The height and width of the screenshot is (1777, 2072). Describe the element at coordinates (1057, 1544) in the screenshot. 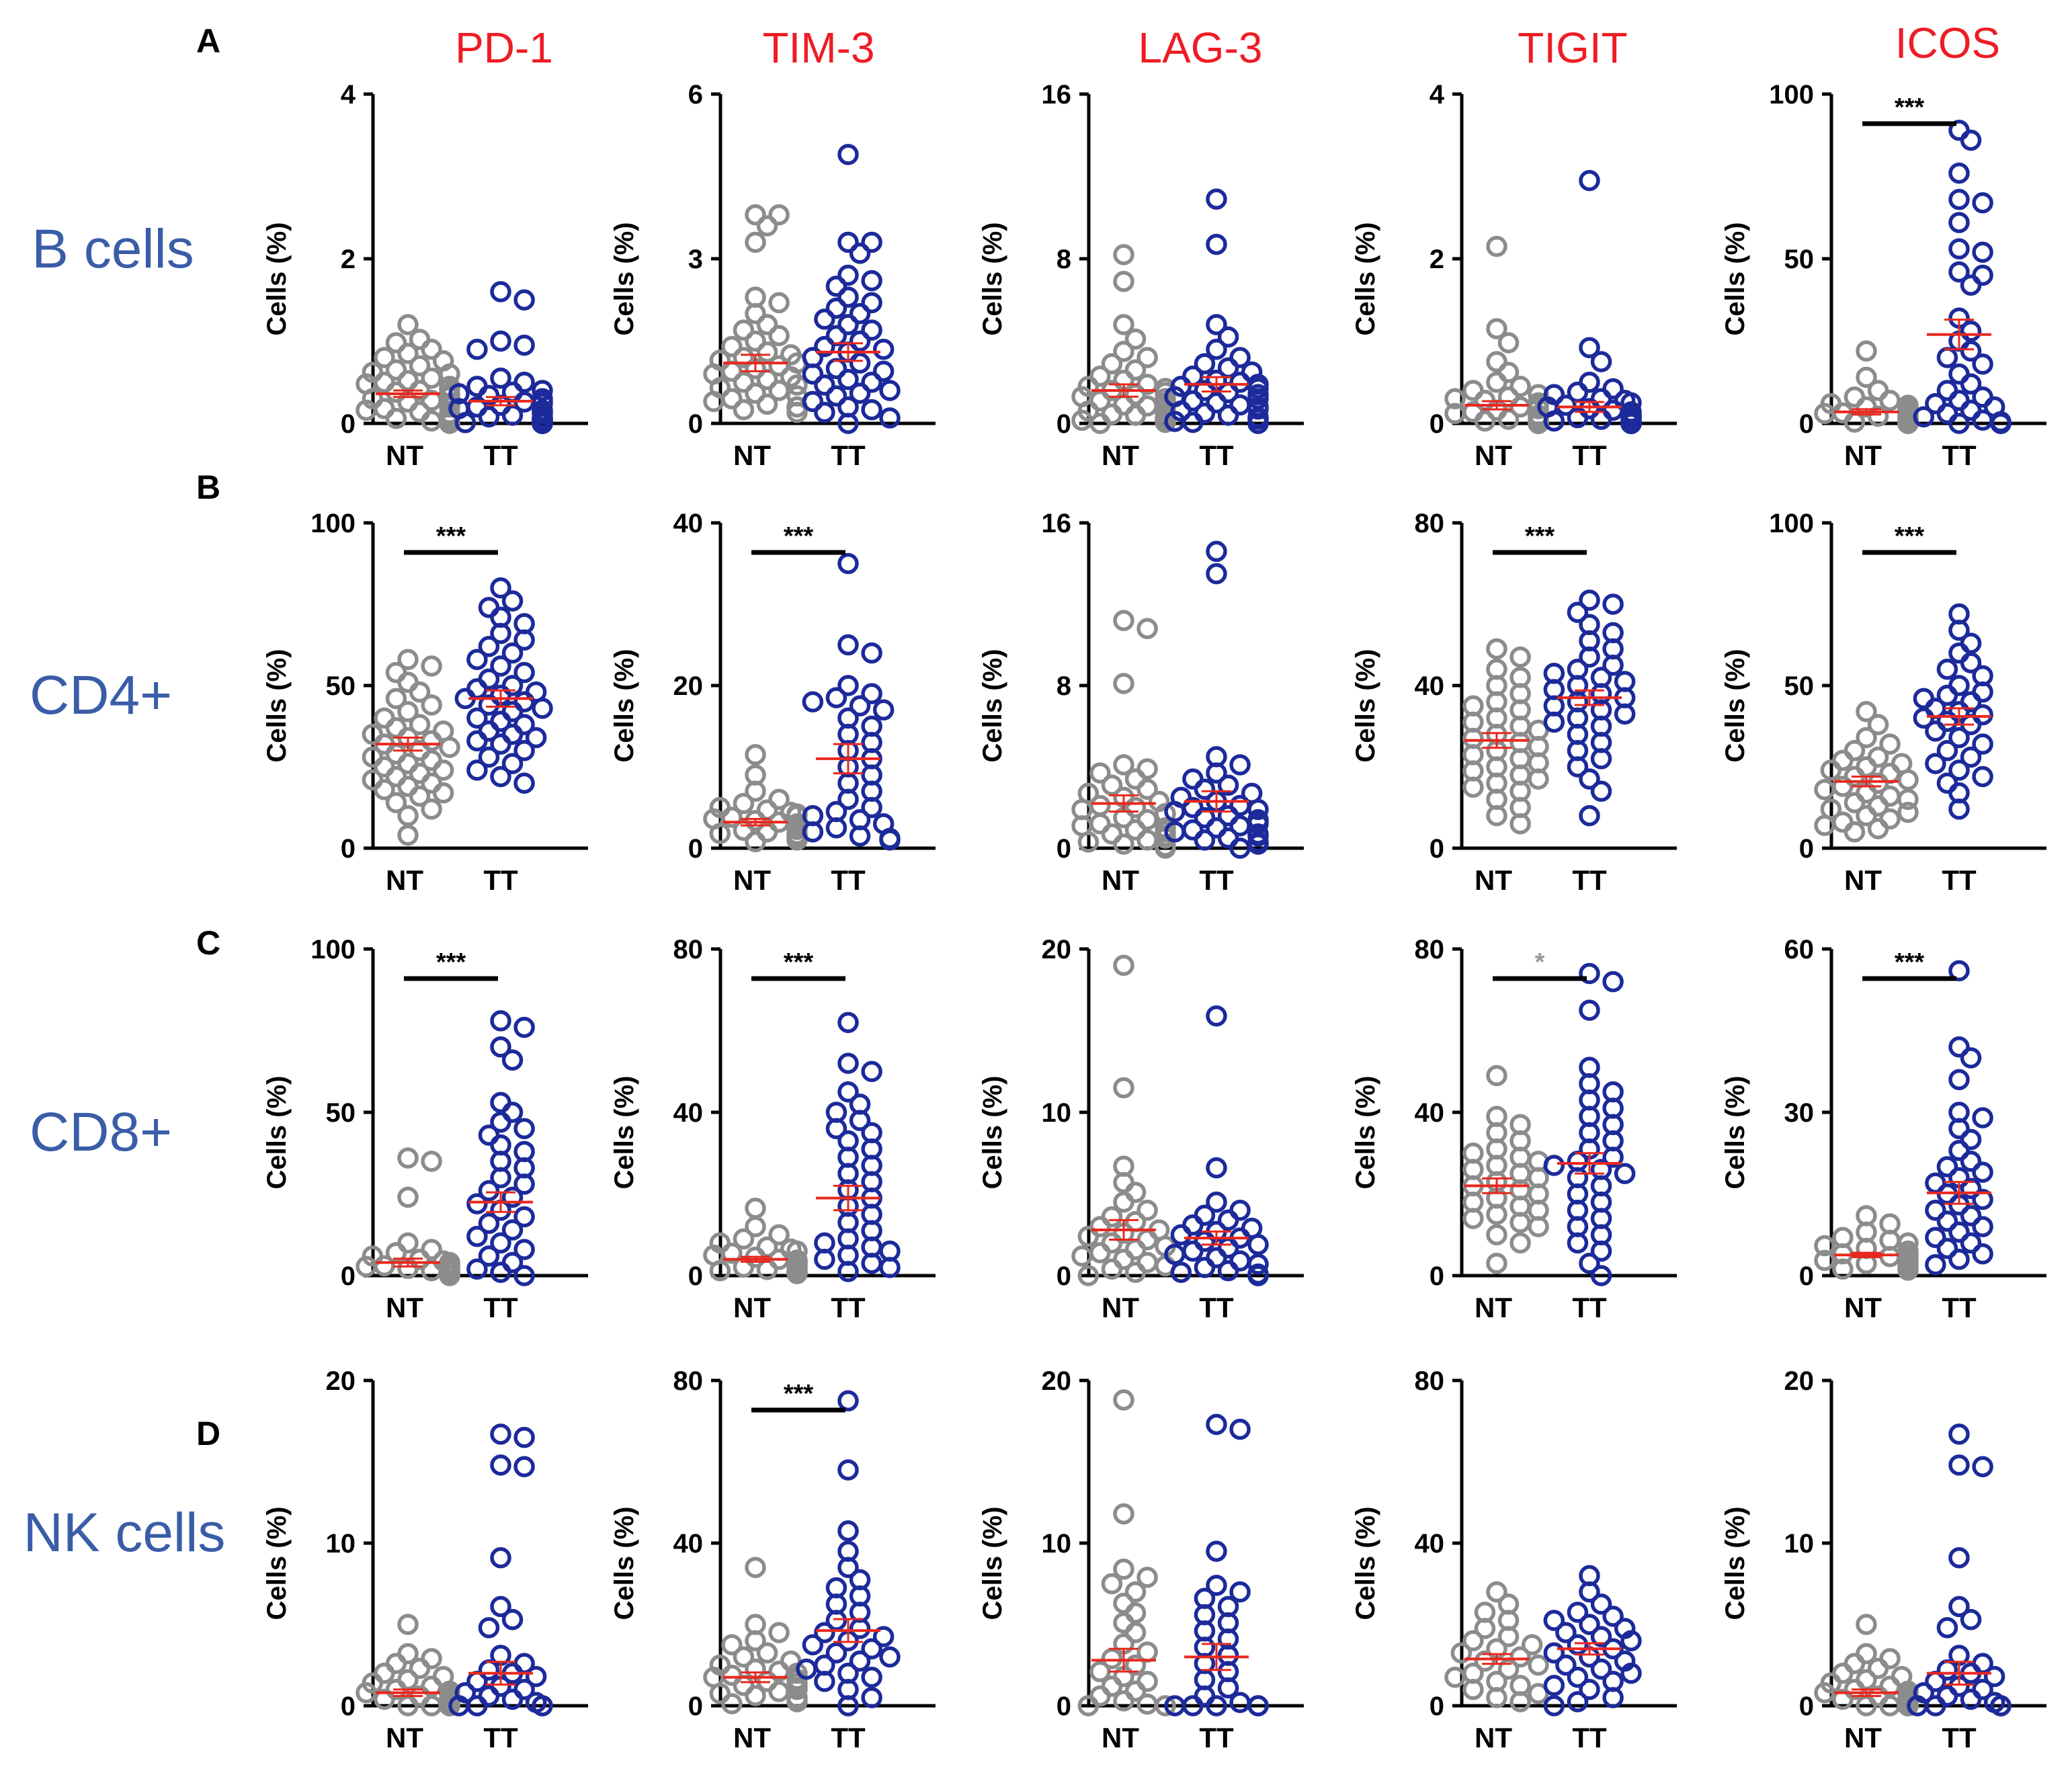

I see `y-tick-label: 10` at that location.